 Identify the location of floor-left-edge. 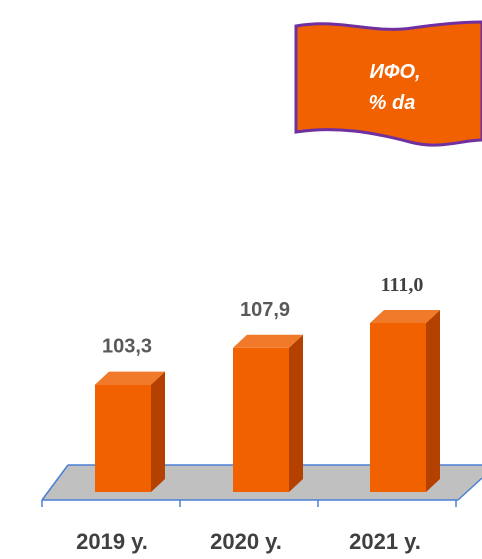
(55, 482).